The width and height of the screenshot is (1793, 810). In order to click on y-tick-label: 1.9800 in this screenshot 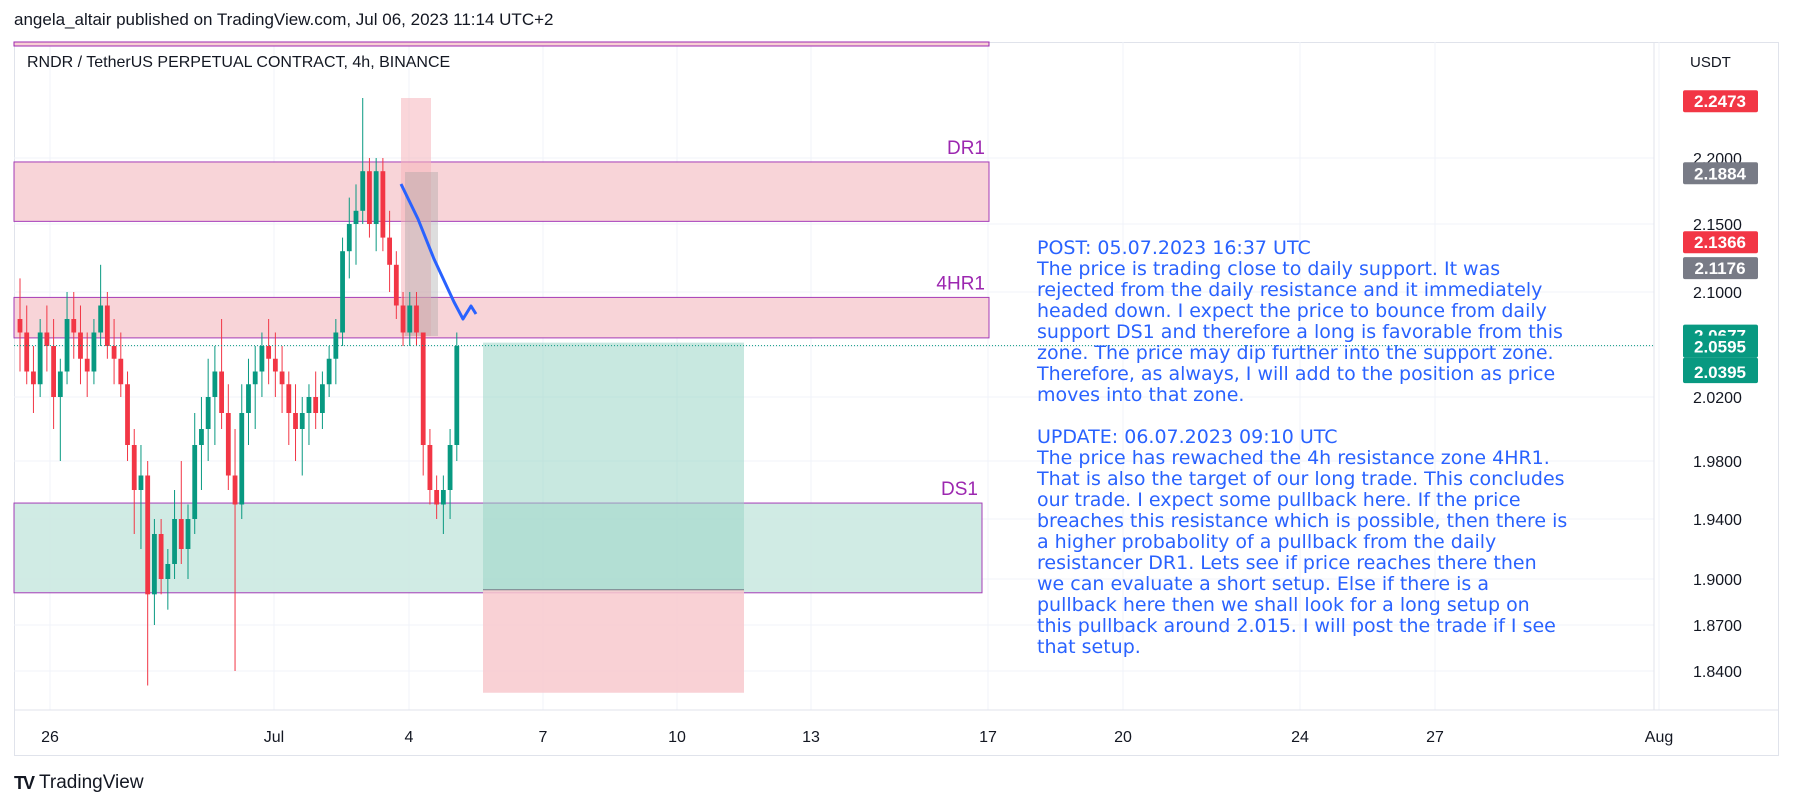, I will do `click(1717, 462)`.